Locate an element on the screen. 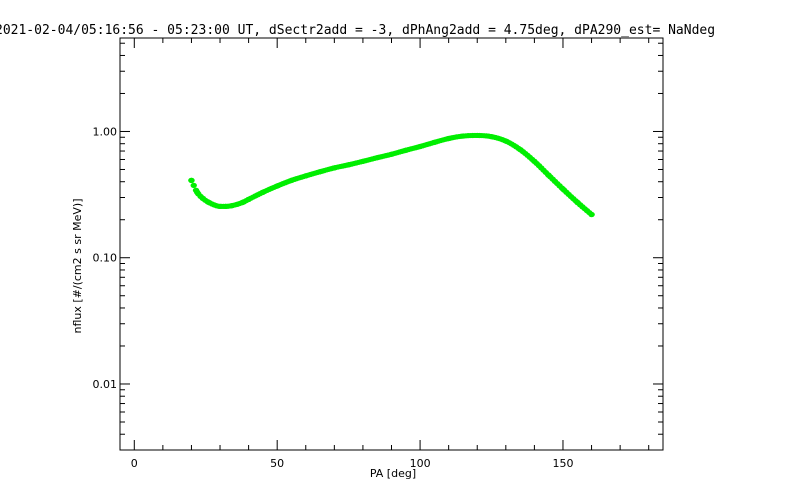 Image resolution: width=800 pixels, height=500 pixels. x-tick-label: 150 is located at coordinates (562, 463).